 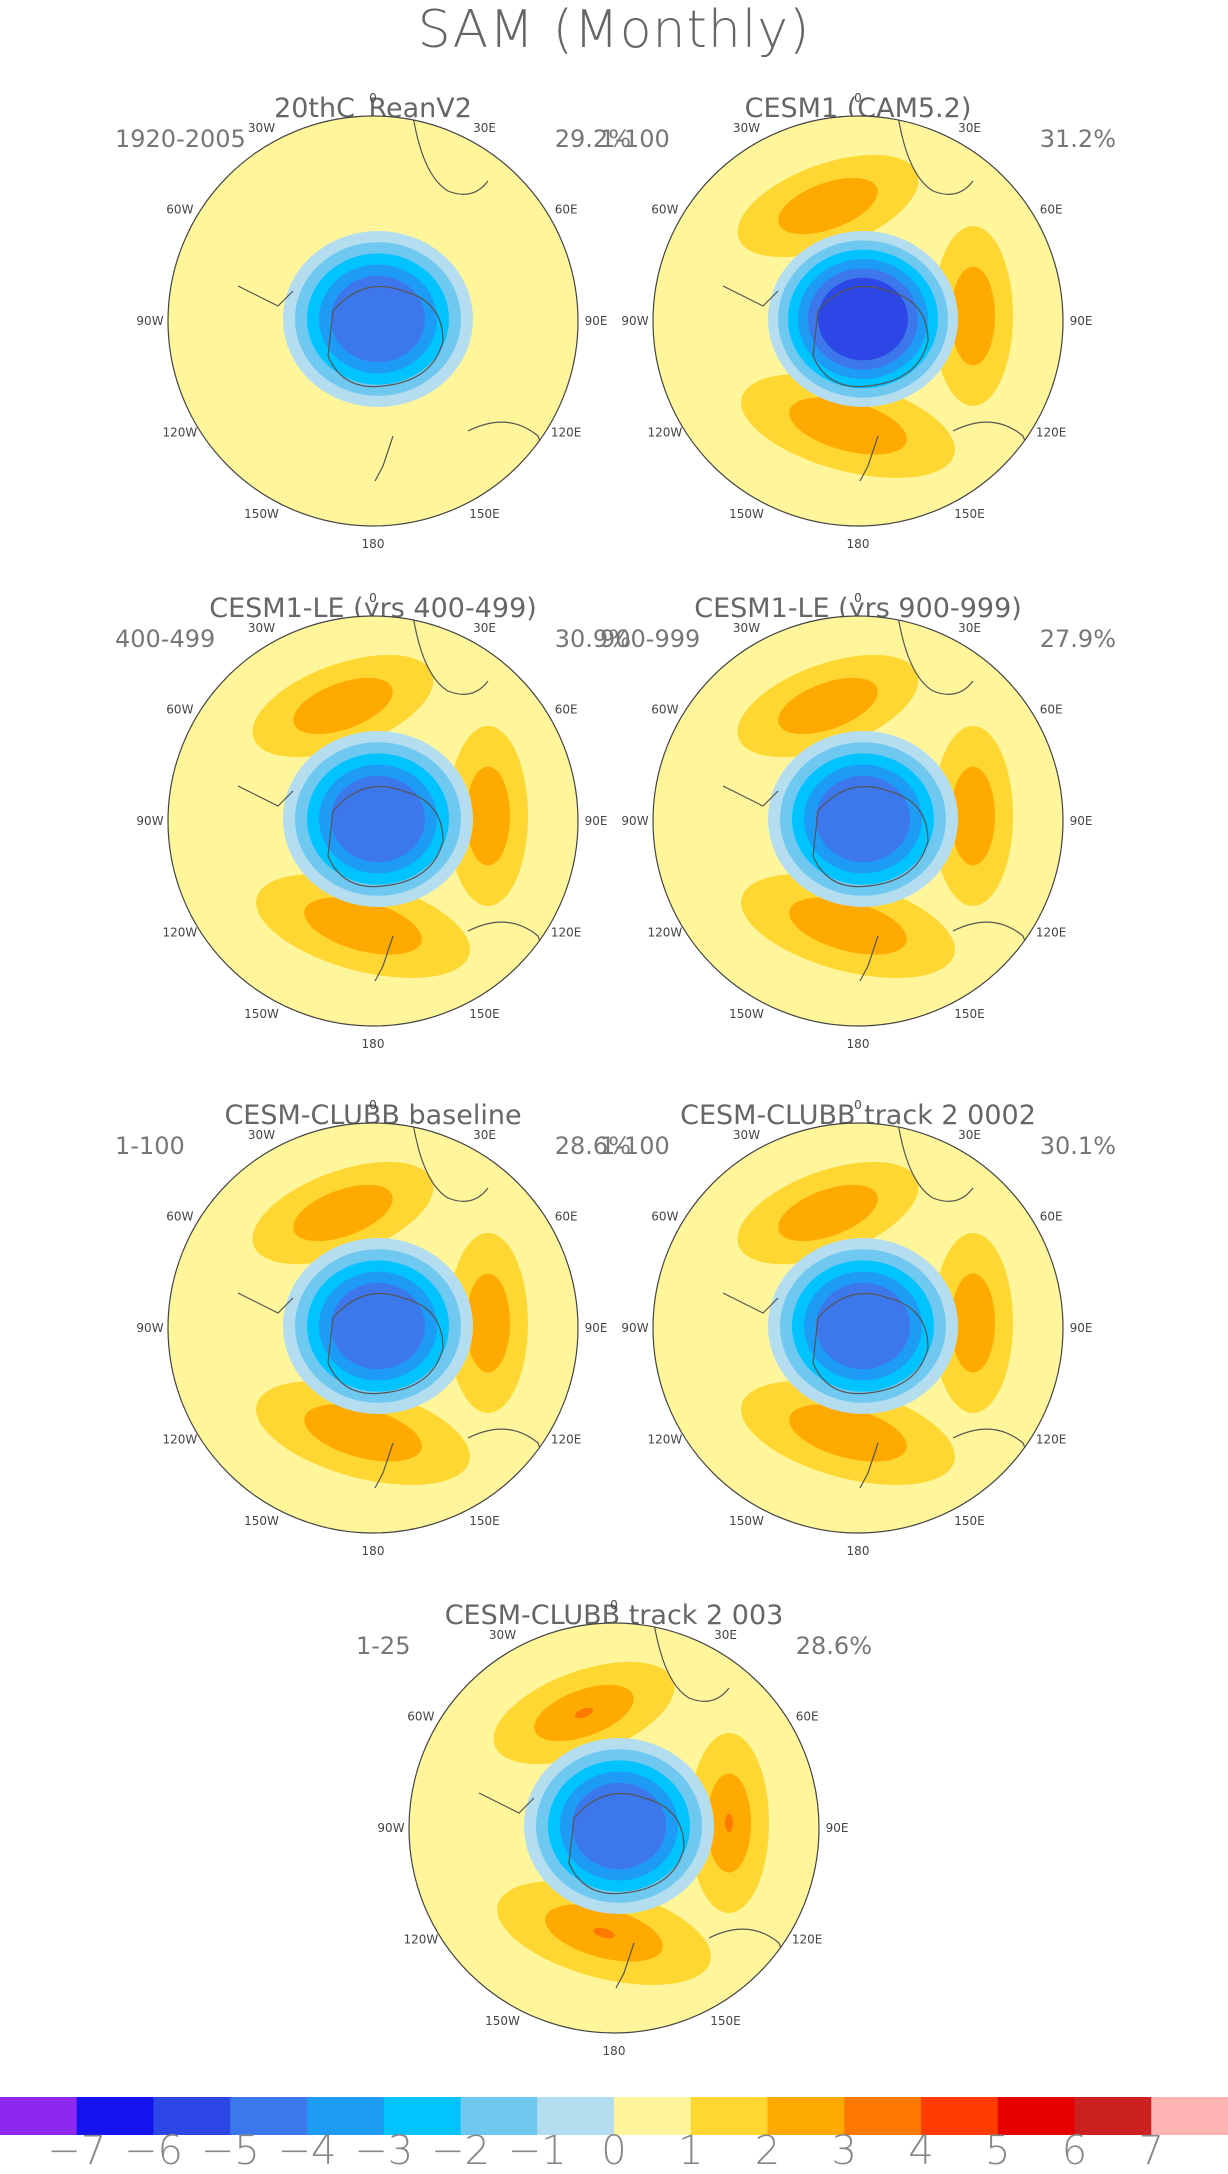 What do you see at coordinates (150, 1146) in the screenshot?
I see `panel-years: 1-100` at bounding box center [150, 1146].